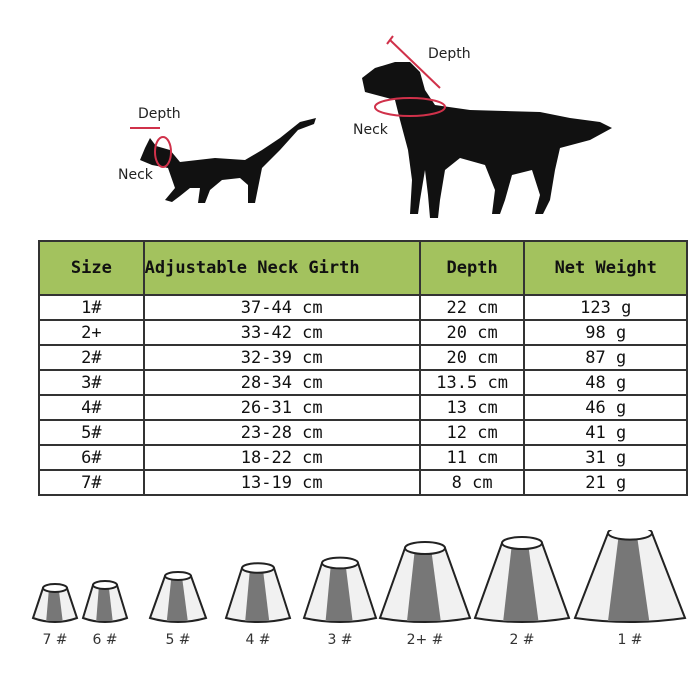 Image resolution: width=700 pixels, height=700 pixels. Describe the element at coordinates (630, 640) in the screenshot. I see `cone-size-label: 1 #` at that location.